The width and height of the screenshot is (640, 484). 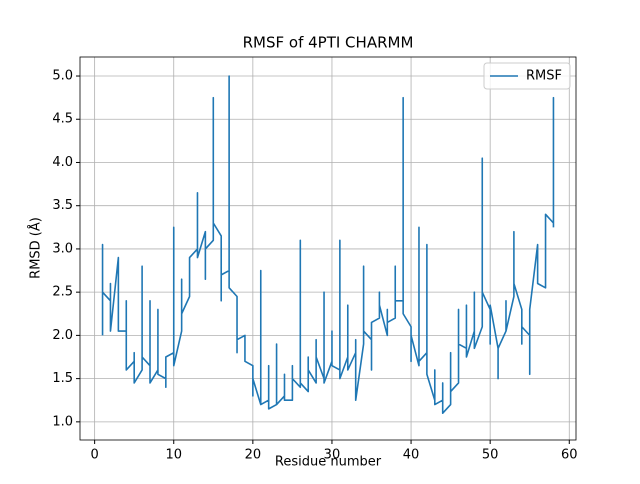 What do you see at coordinates (569, 455) in the screenshot?
I see `x-tick-label: 60` at bounding box center [569, 455].